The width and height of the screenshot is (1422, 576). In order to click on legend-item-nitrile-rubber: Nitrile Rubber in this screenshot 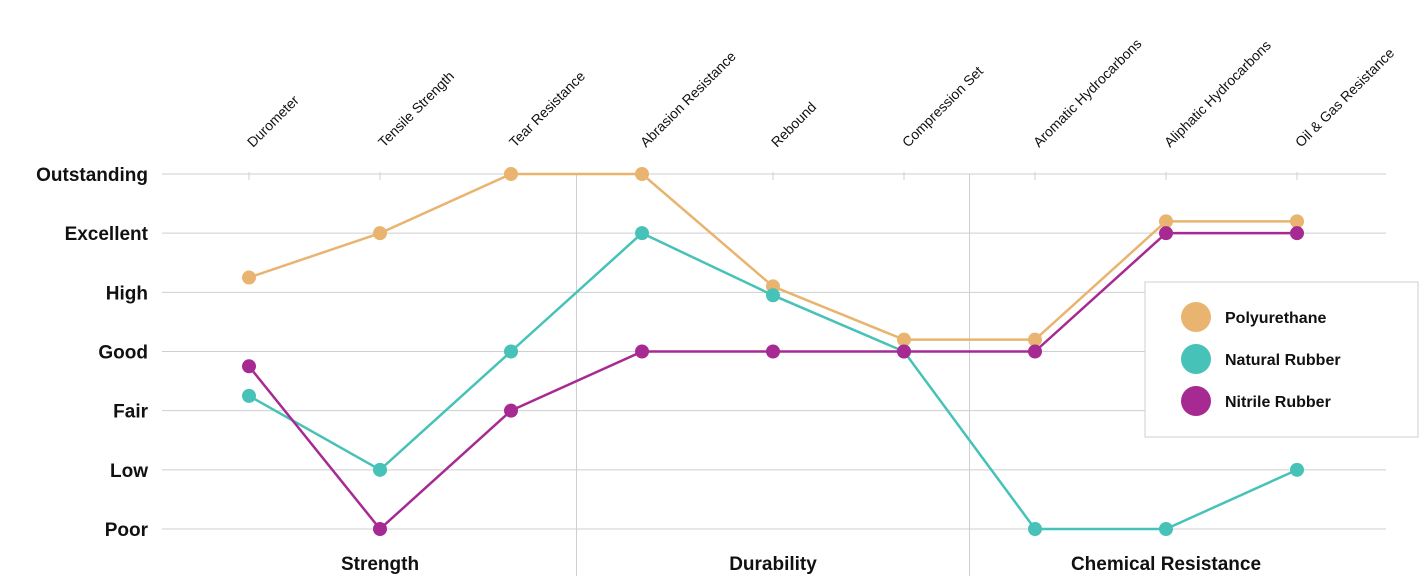, I will do `click(1256, 401)`.